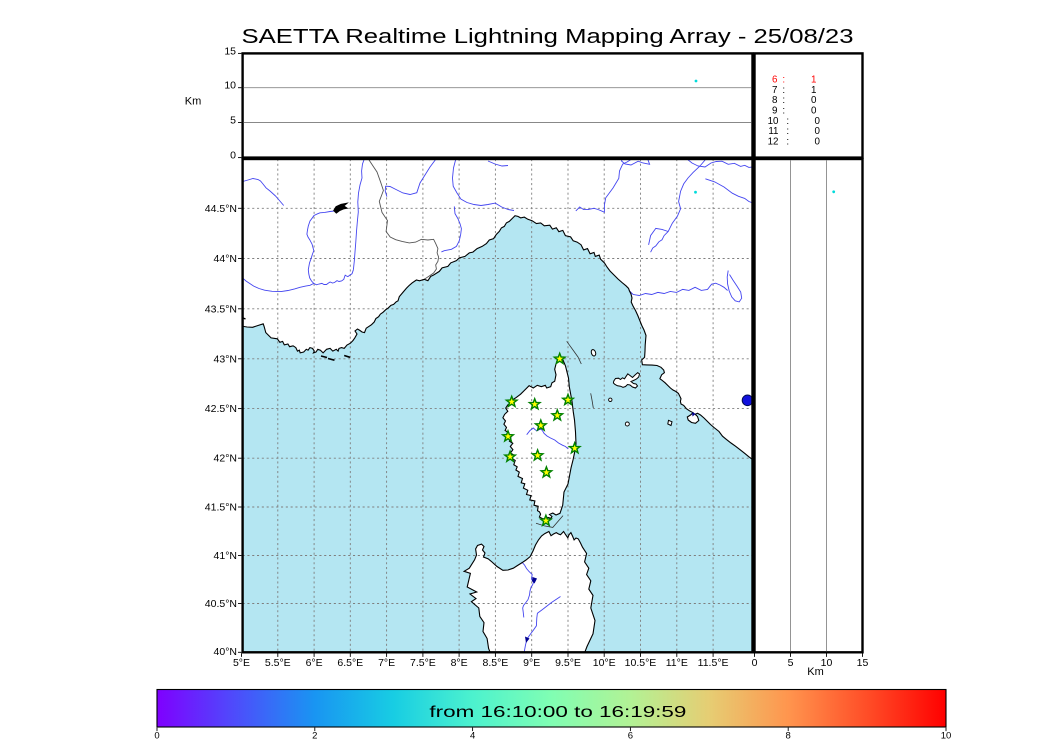 The width and height of the screenshot is (1050, 755). Describe the element at coordinates (423, 663) in the screenshot. I see `svg-text: 7.5°E` at that location.